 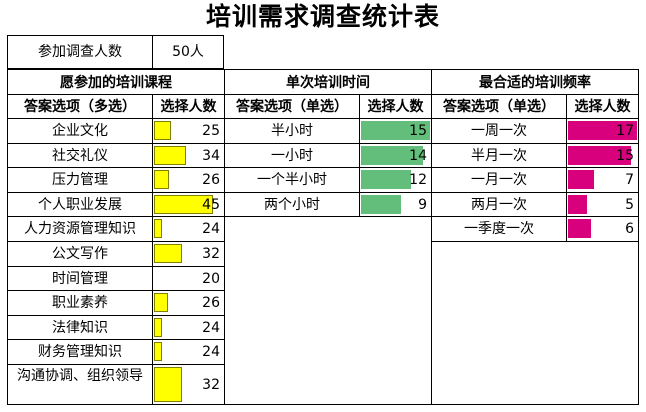 I want to click on duration-col-count-label: 选择人数, so click(x=395, y=107).